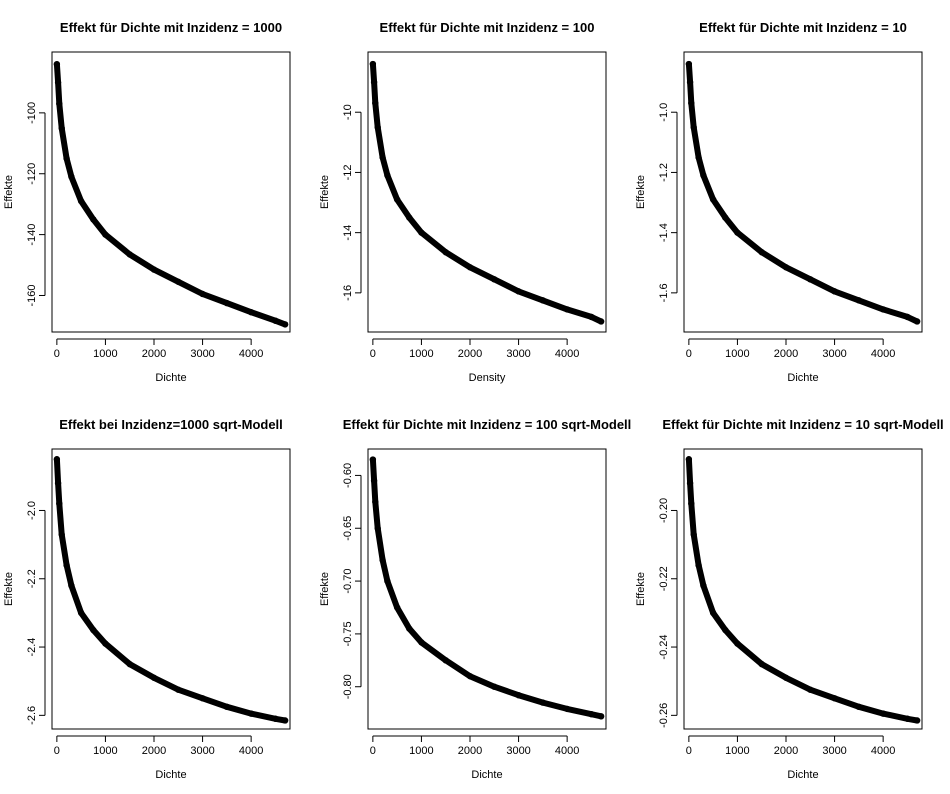 The image size is (950, 794). What do you see at coordinates (171, 27) in the screenshot?
I see `chart-title: Effekt für Dichte mit Inzidenz = 1000` at bounding box center [171, 27].